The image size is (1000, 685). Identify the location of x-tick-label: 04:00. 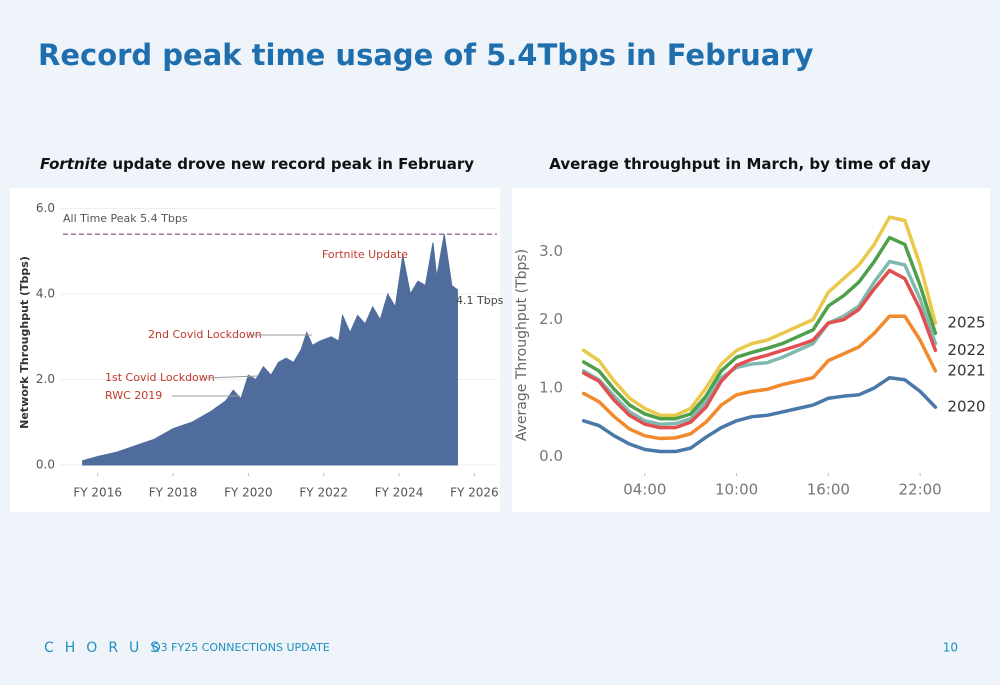
(644, 490).